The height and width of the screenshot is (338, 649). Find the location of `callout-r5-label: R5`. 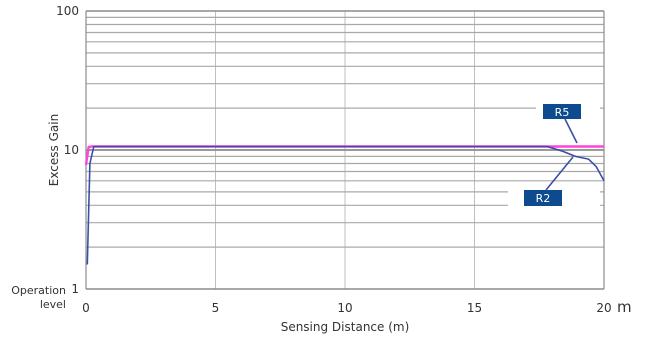

callout-r5-label: R5 is located at coordinates (562, 112).